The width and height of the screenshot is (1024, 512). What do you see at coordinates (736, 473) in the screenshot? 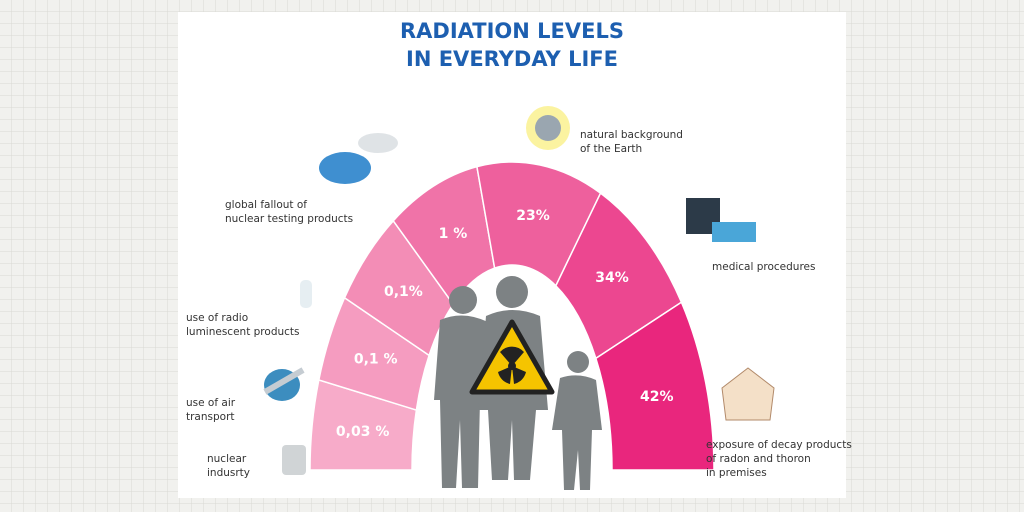
I see `segment-caption: in premises` at bounding box center [736, 473].